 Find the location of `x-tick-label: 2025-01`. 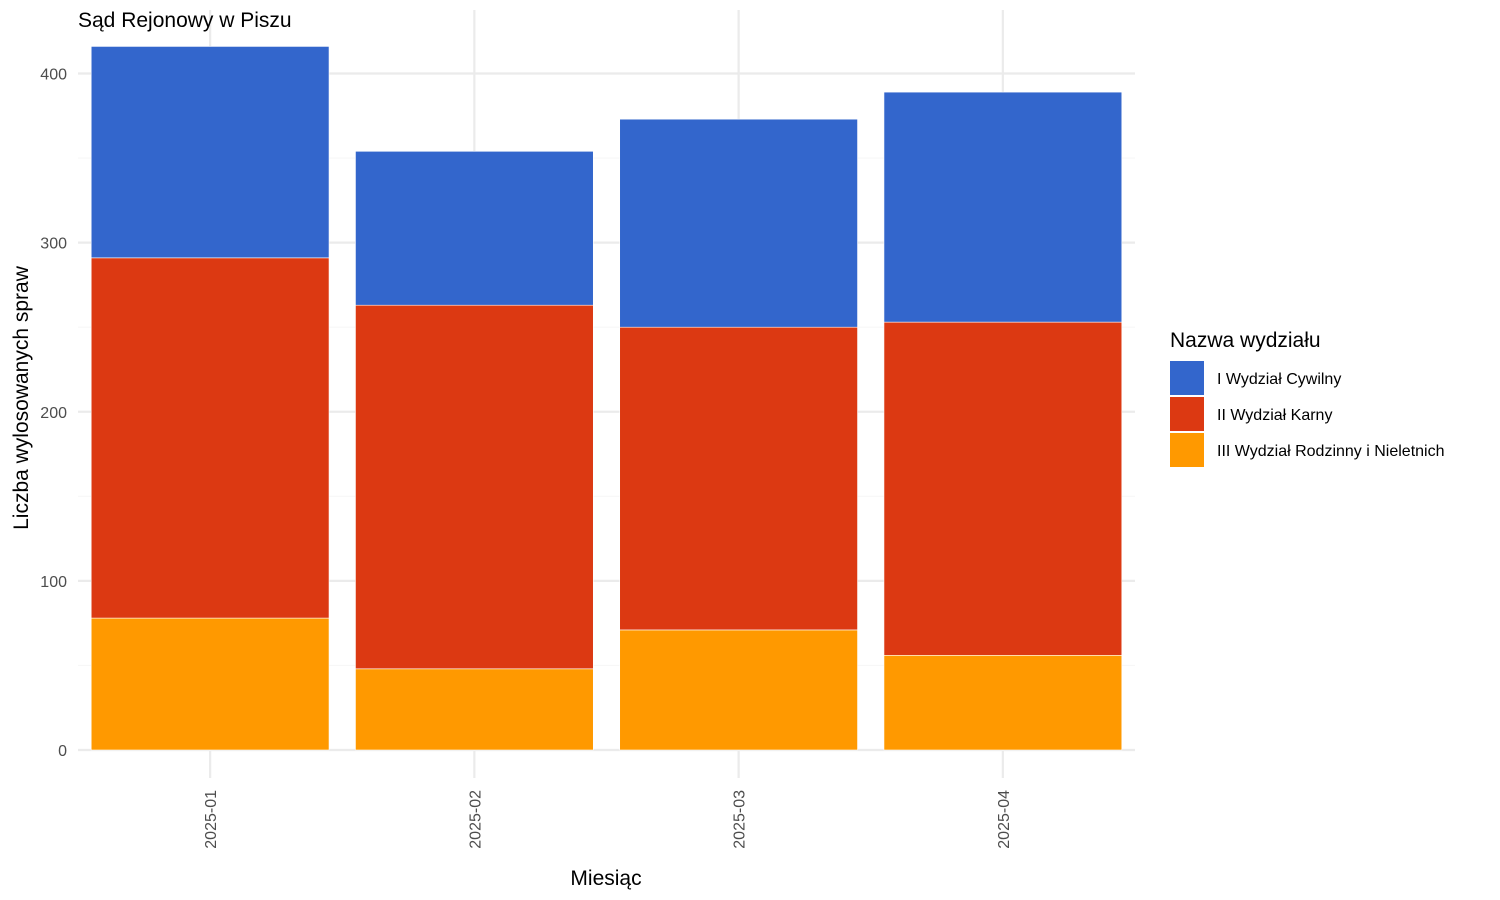

x-tick-label: 2025-01 is located at coordinates (211, 819).